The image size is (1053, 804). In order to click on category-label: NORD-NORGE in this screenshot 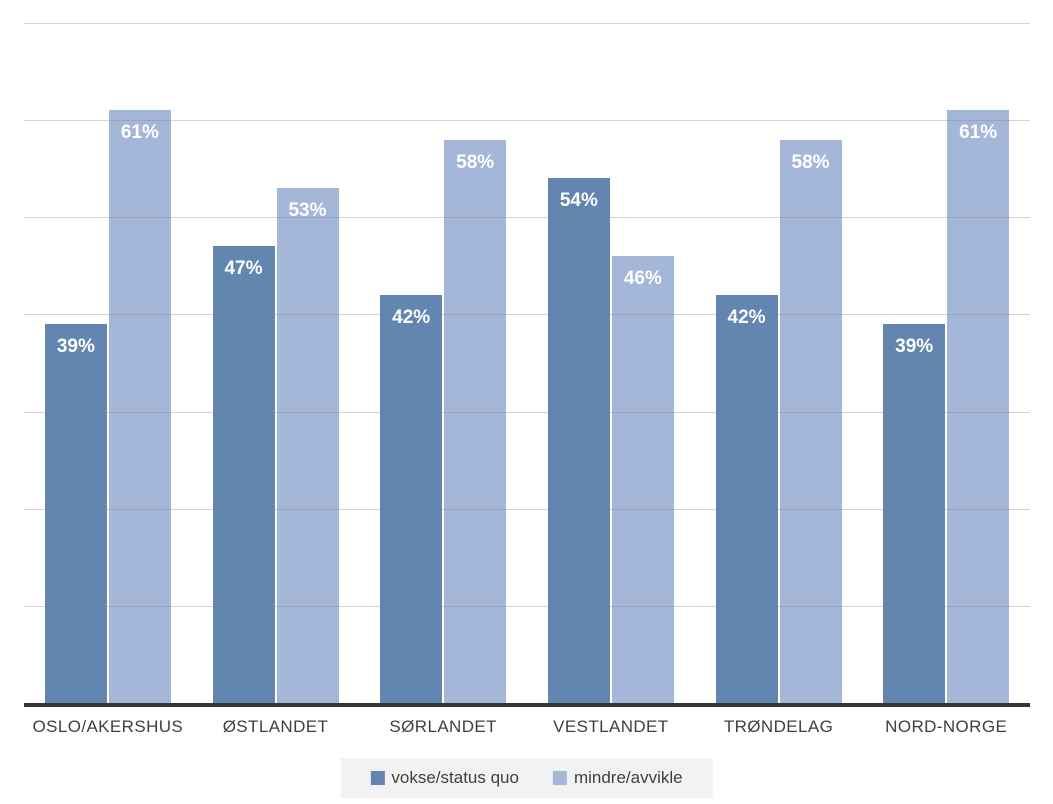, I will do `click(946, 726)`.